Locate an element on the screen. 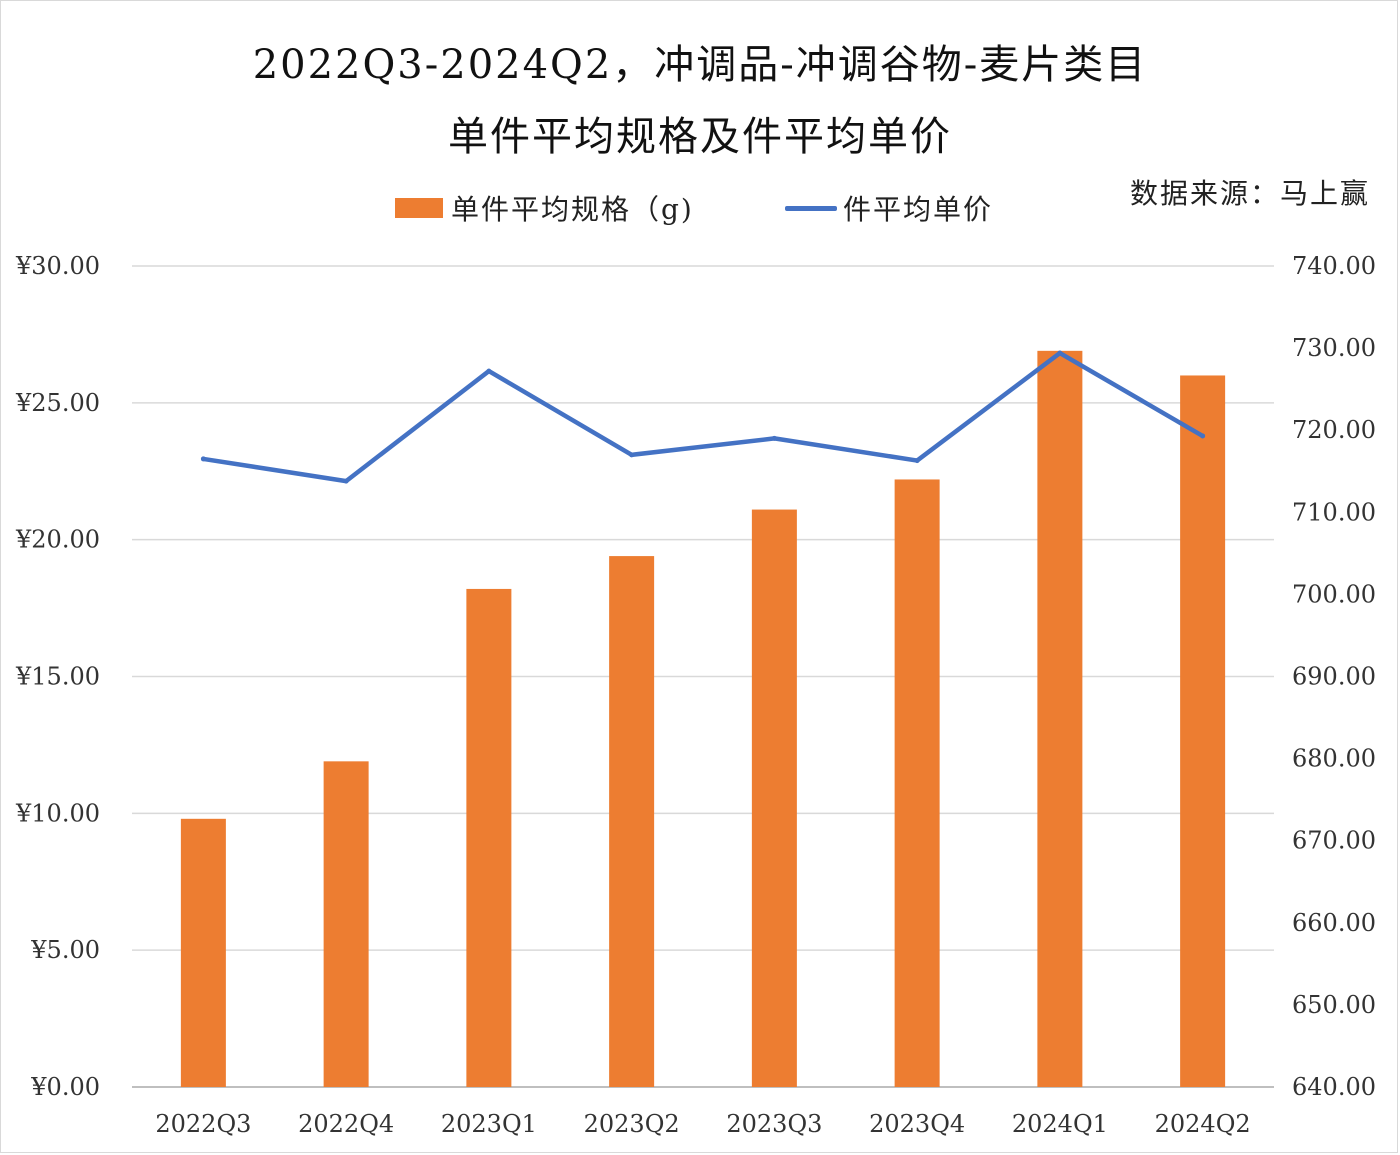  bar-2023Q2 is located at coordinates (632, 821).